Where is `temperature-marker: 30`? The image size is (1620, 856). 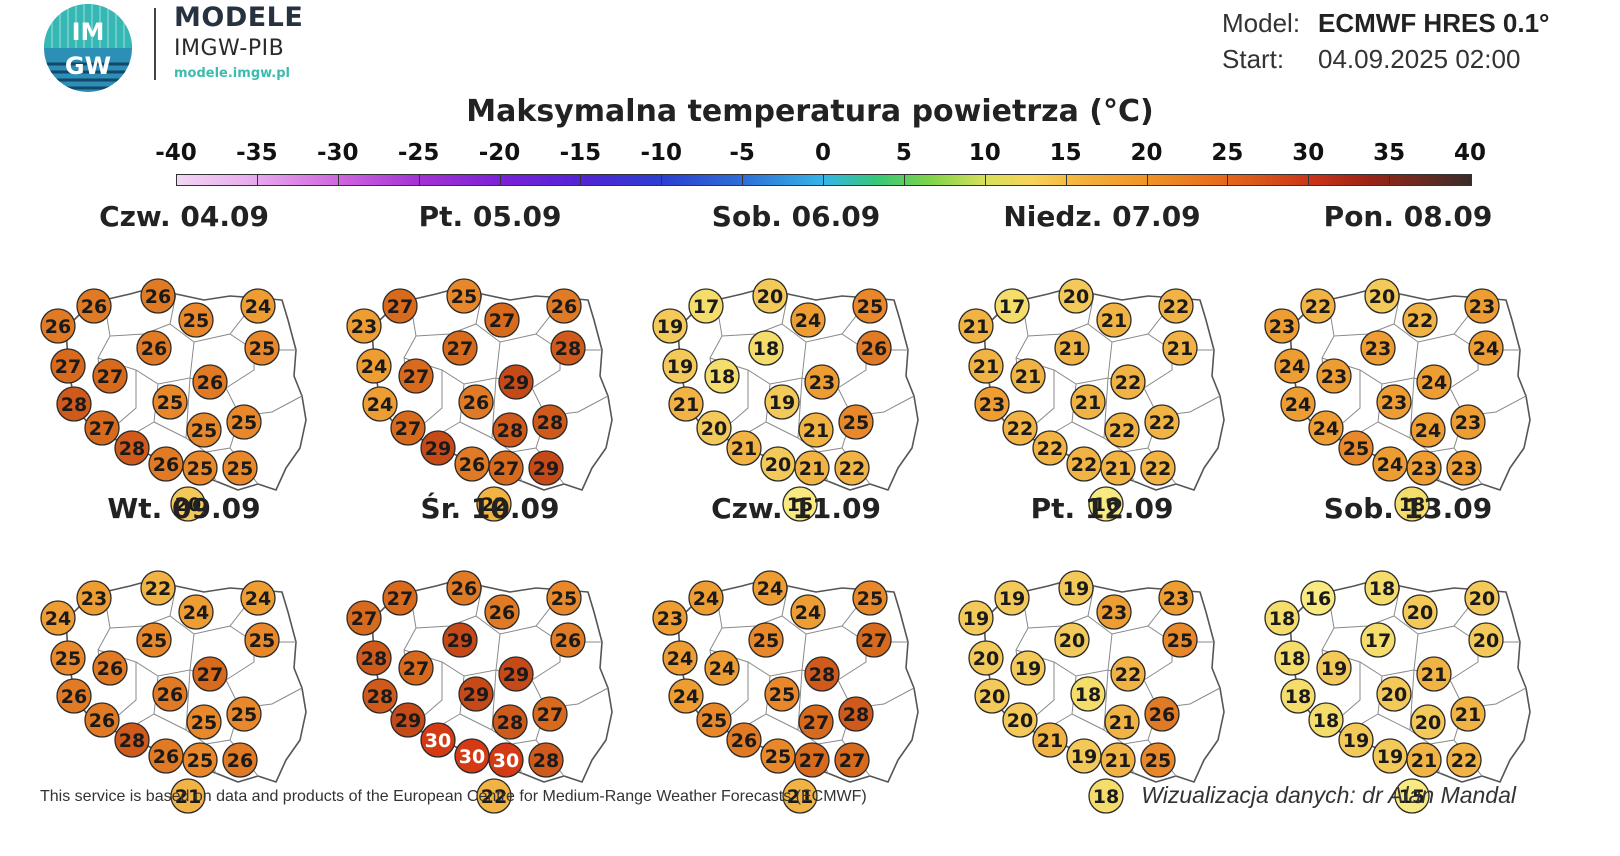
temperature-marker: 30 is located at coordinates (472, 756).